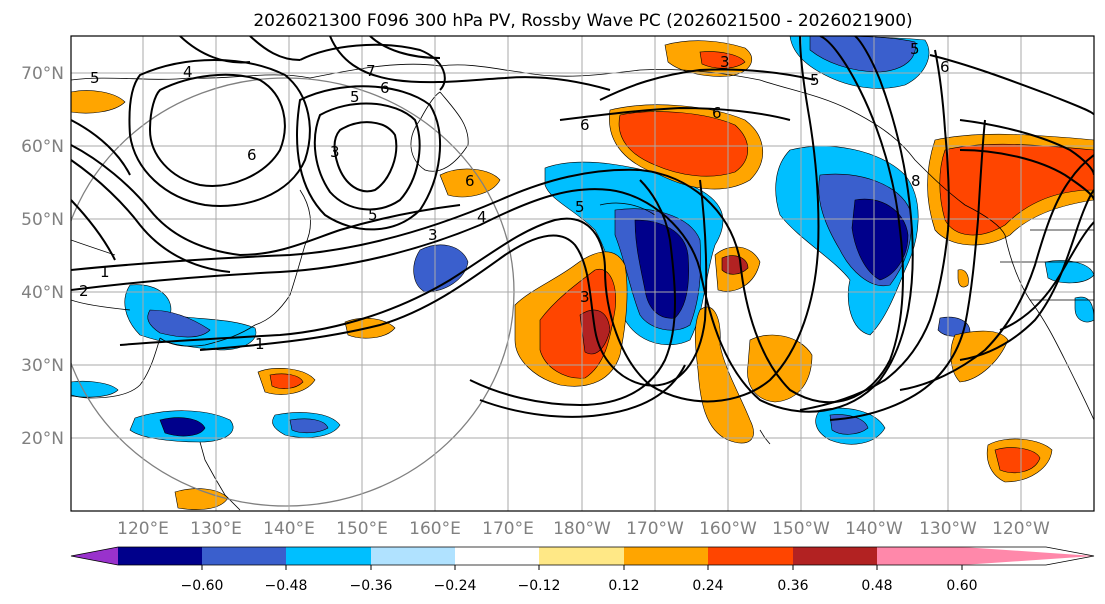 This screenshot has width=1105, height=604. What do you see at coordinates (371, 586) in the screenshot?
I see `colorbar-tick-label: −0.36` at bounding box center [371, 586].